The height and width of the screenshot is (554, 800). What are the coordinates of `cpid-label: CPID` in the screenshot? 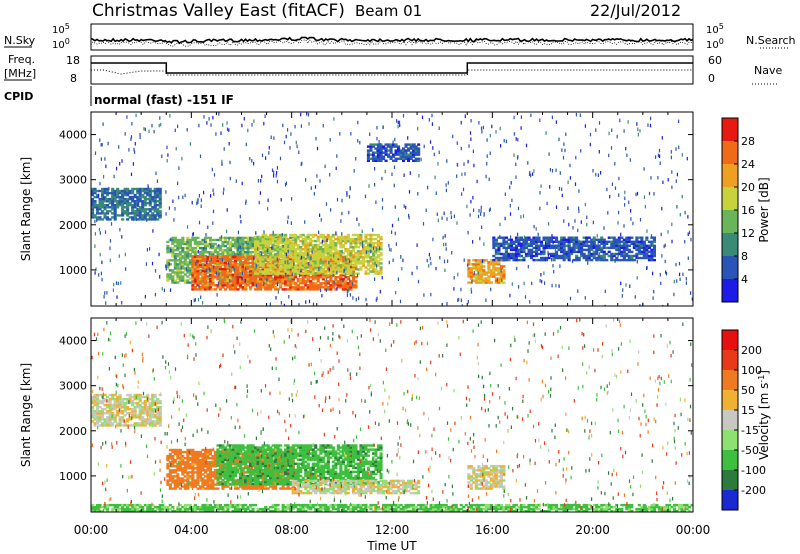 It's located at (18, 96).